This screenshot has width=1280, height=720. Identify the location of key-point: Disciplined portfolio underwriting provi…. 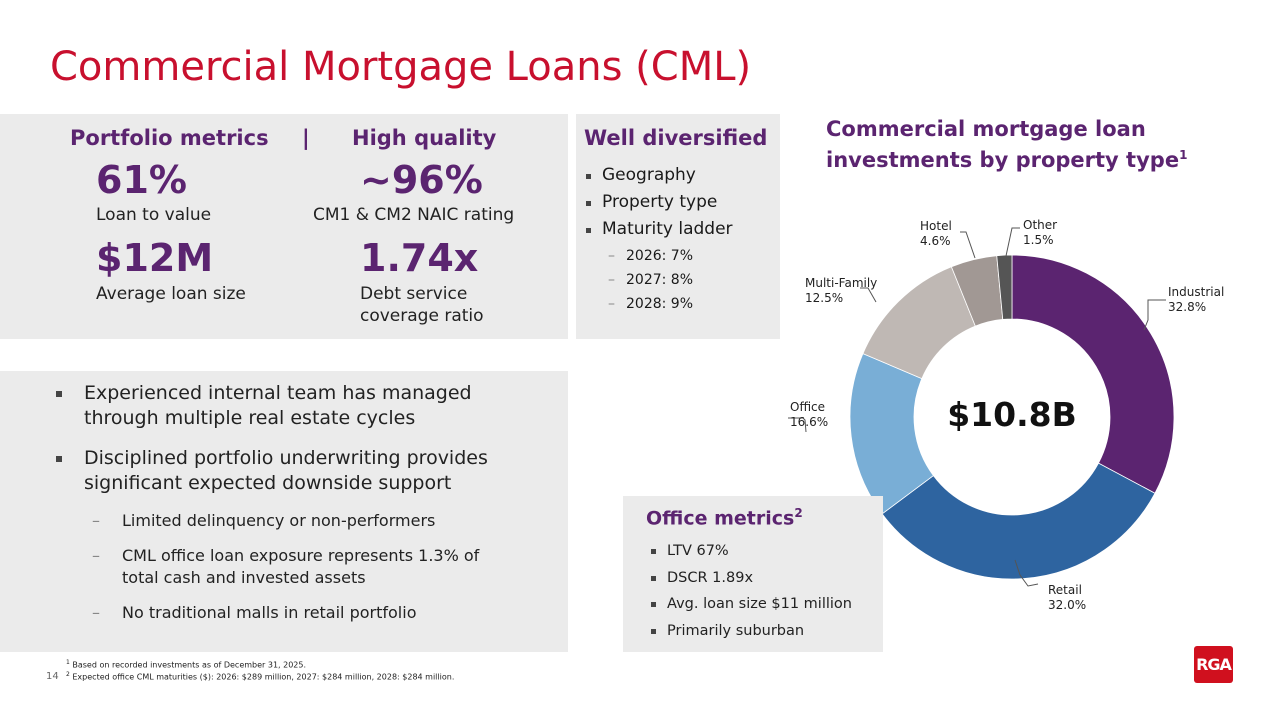
(271, 471).